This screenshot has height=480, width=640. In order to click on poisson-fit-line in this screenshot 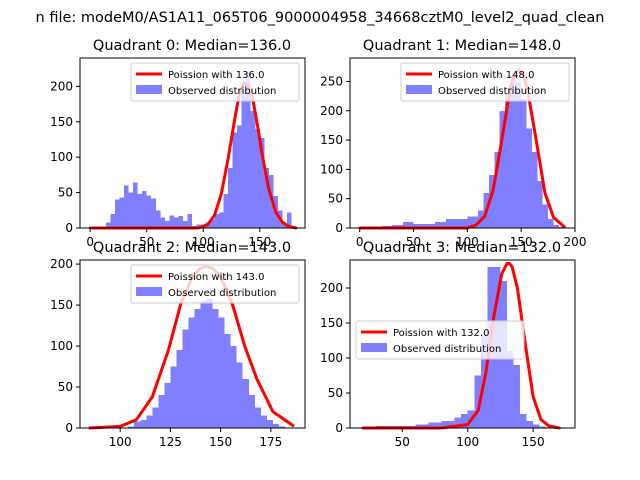, I will do `click(461, 346)`.